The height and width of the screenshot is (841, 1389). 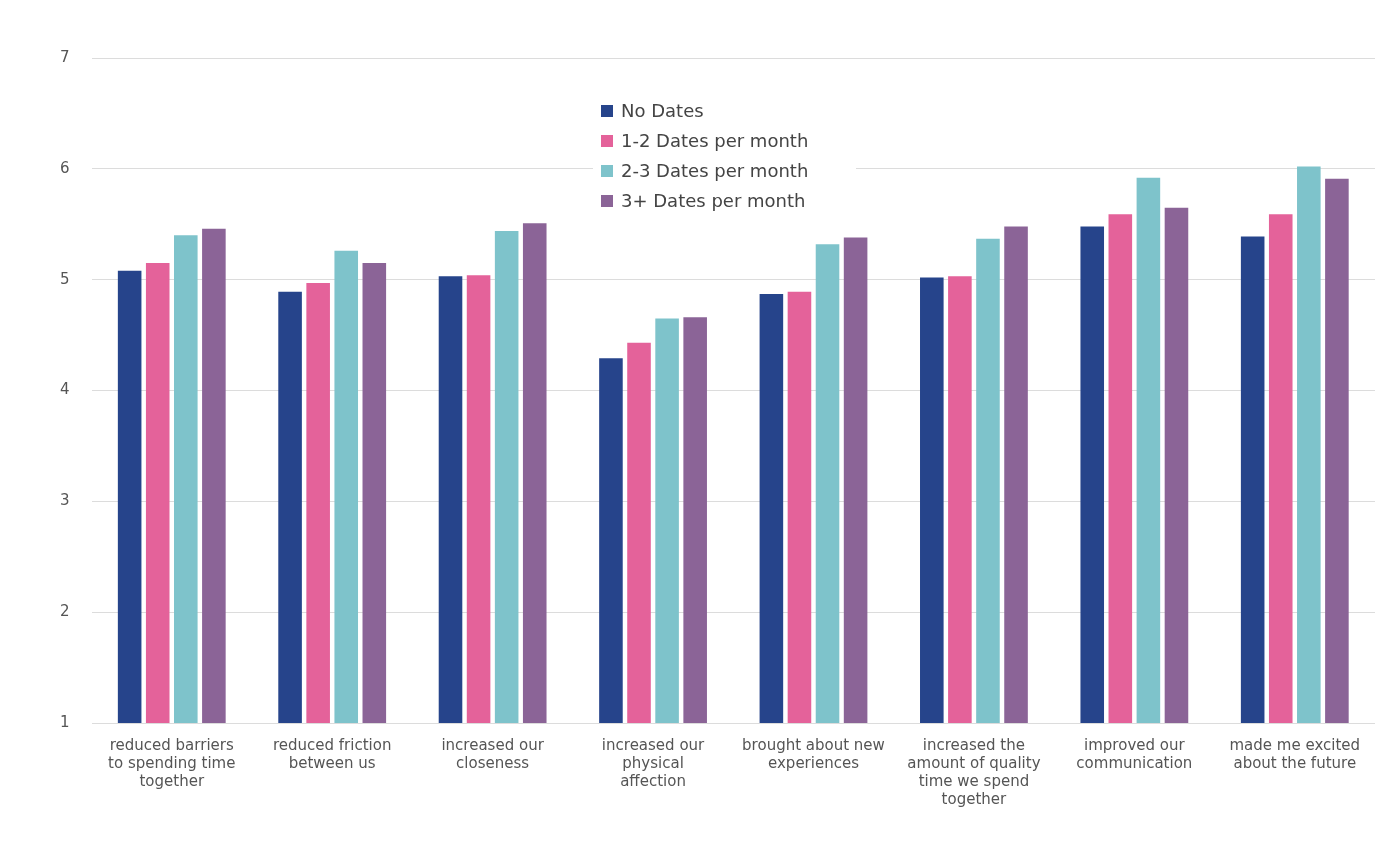 I want to click on legend-label: 1-2 Dates per month, so click(x=715, y=141).